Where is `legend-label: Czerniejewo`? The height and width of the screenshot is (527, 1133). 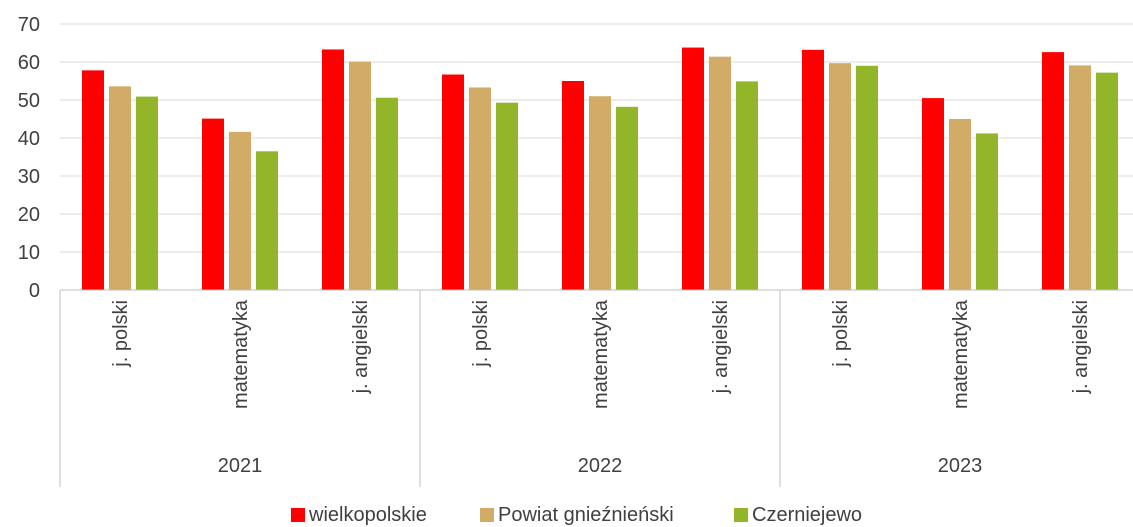
legend-label: Czerniejewo is located at coordinates (807, 515).